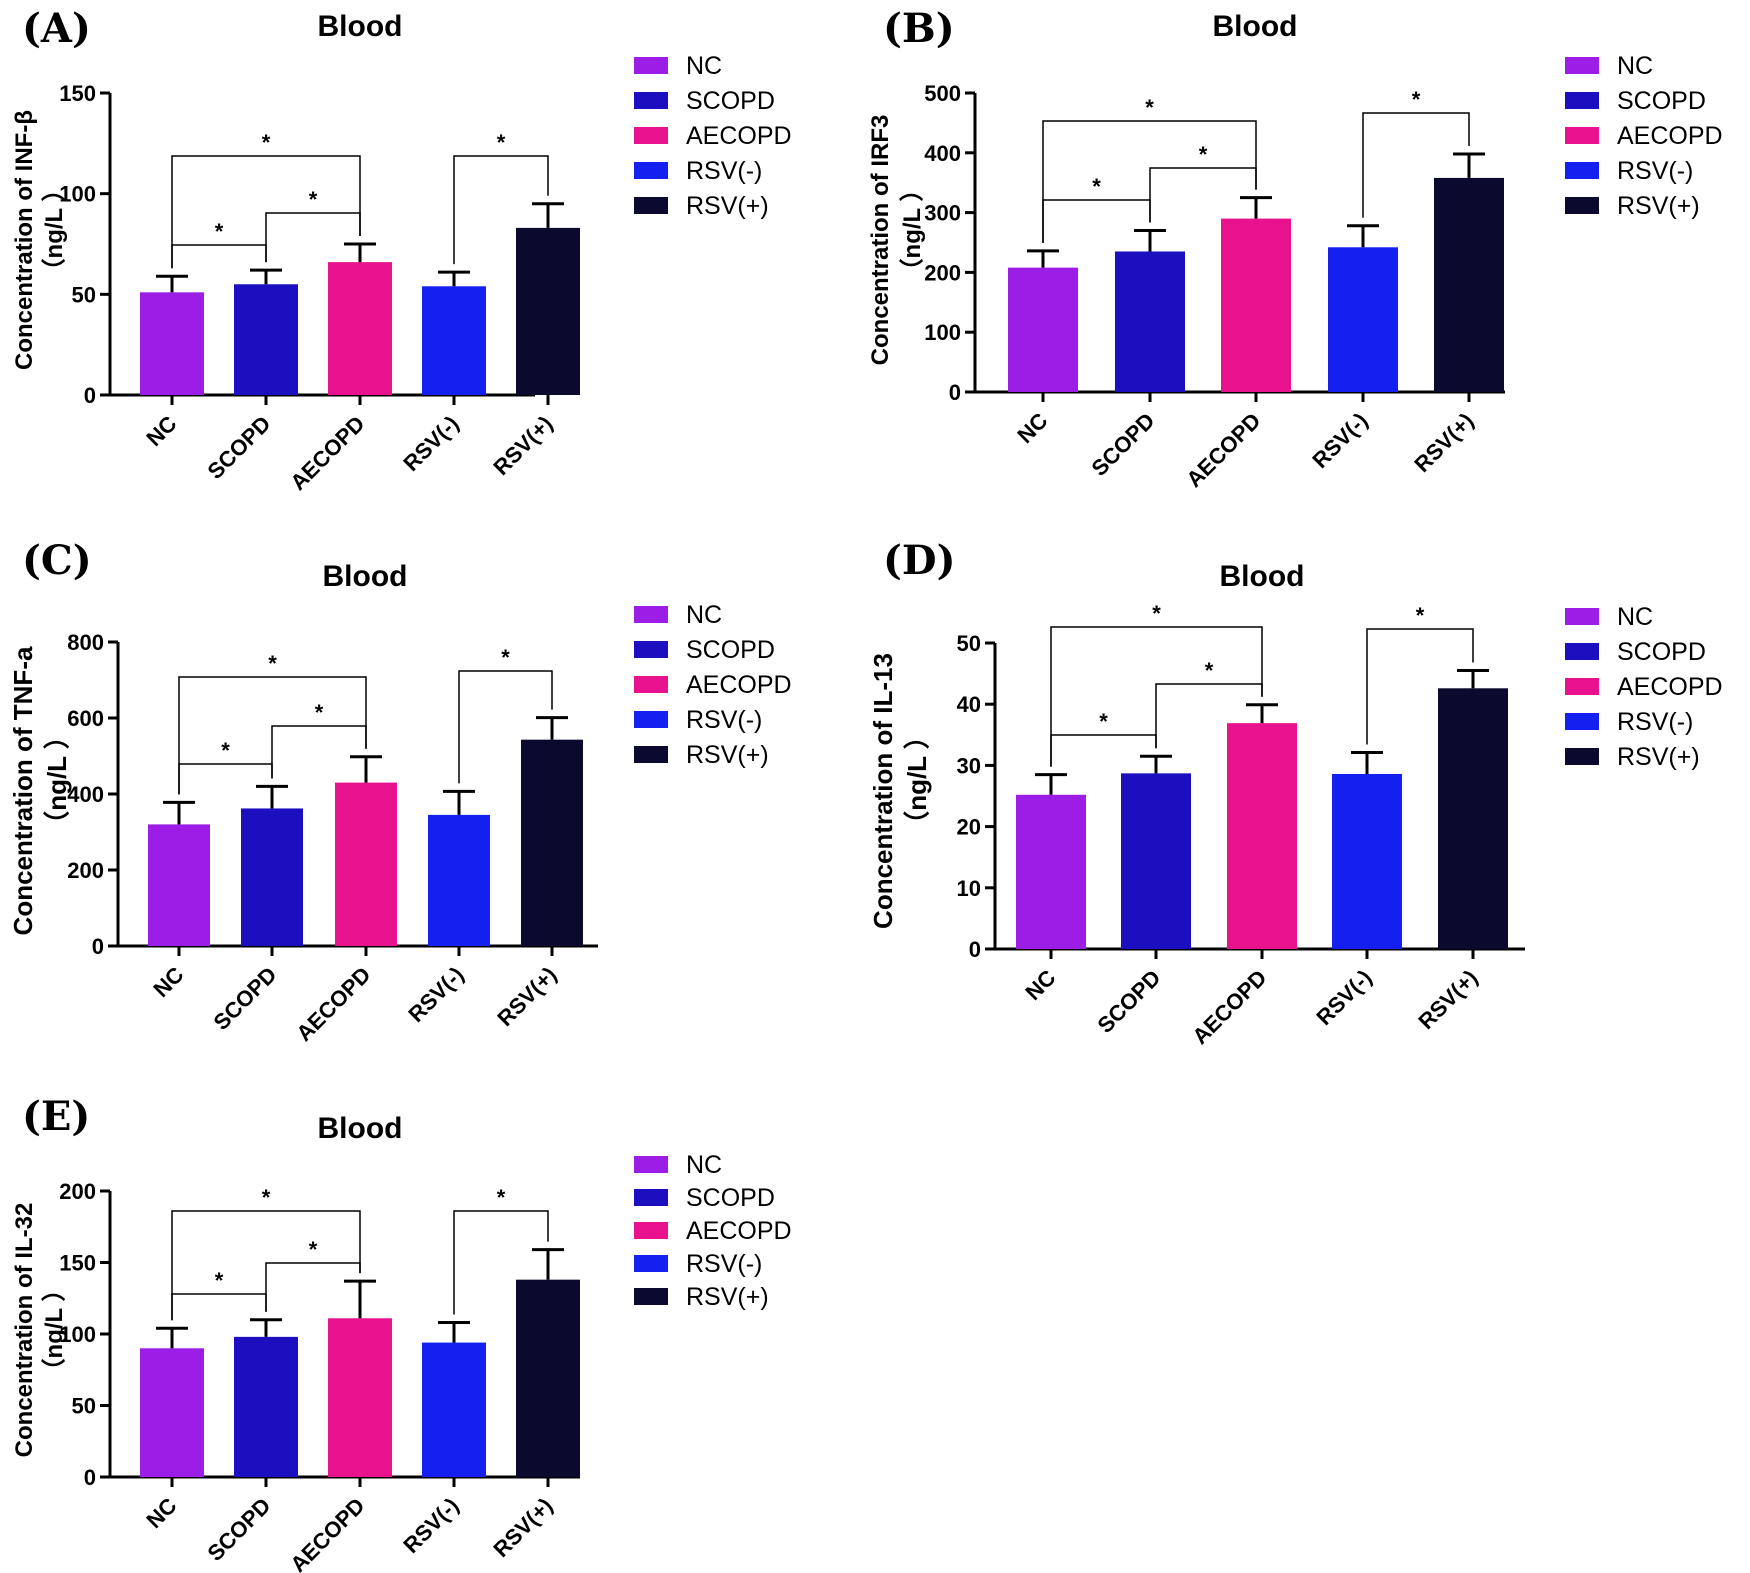 The image size is (1750, 1573). Describe the element at coordinates (724, 720) in the screenshot. I see `legend-label: RSV(-)` at that location.